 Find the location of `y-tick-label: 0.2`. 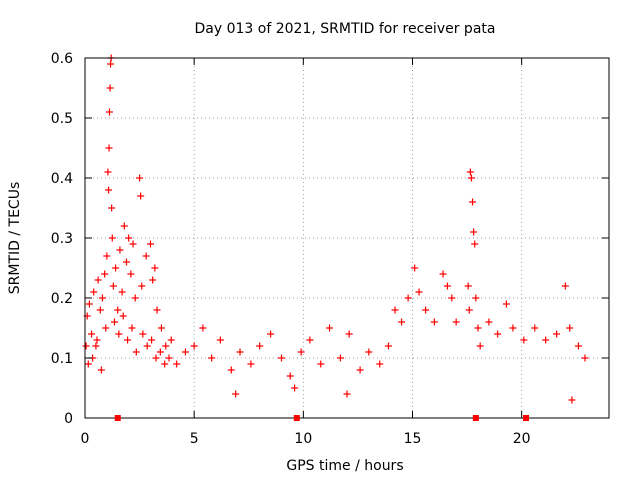

y-tick-label: 0.2 is located at coordinates (62, 299).